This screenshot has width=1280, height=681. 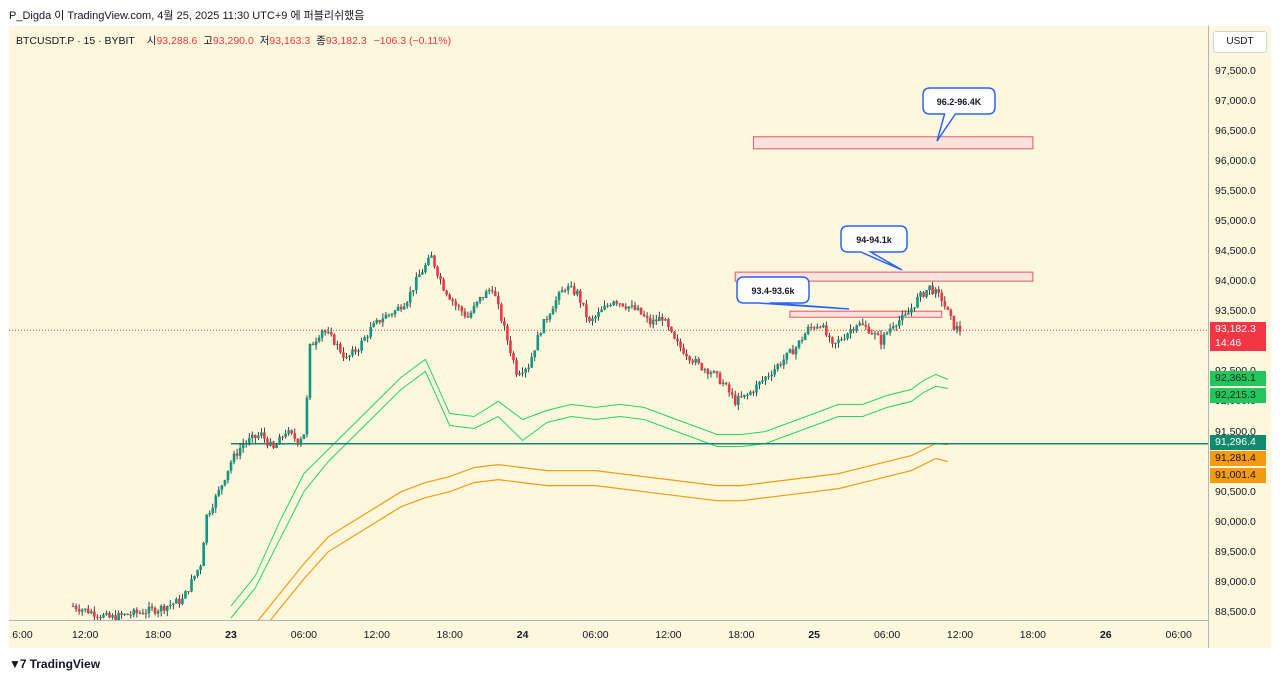 What do you see at coordinates (608, 620) in the screenshot?
I see `time-axis` at bounding box center [608, 620].